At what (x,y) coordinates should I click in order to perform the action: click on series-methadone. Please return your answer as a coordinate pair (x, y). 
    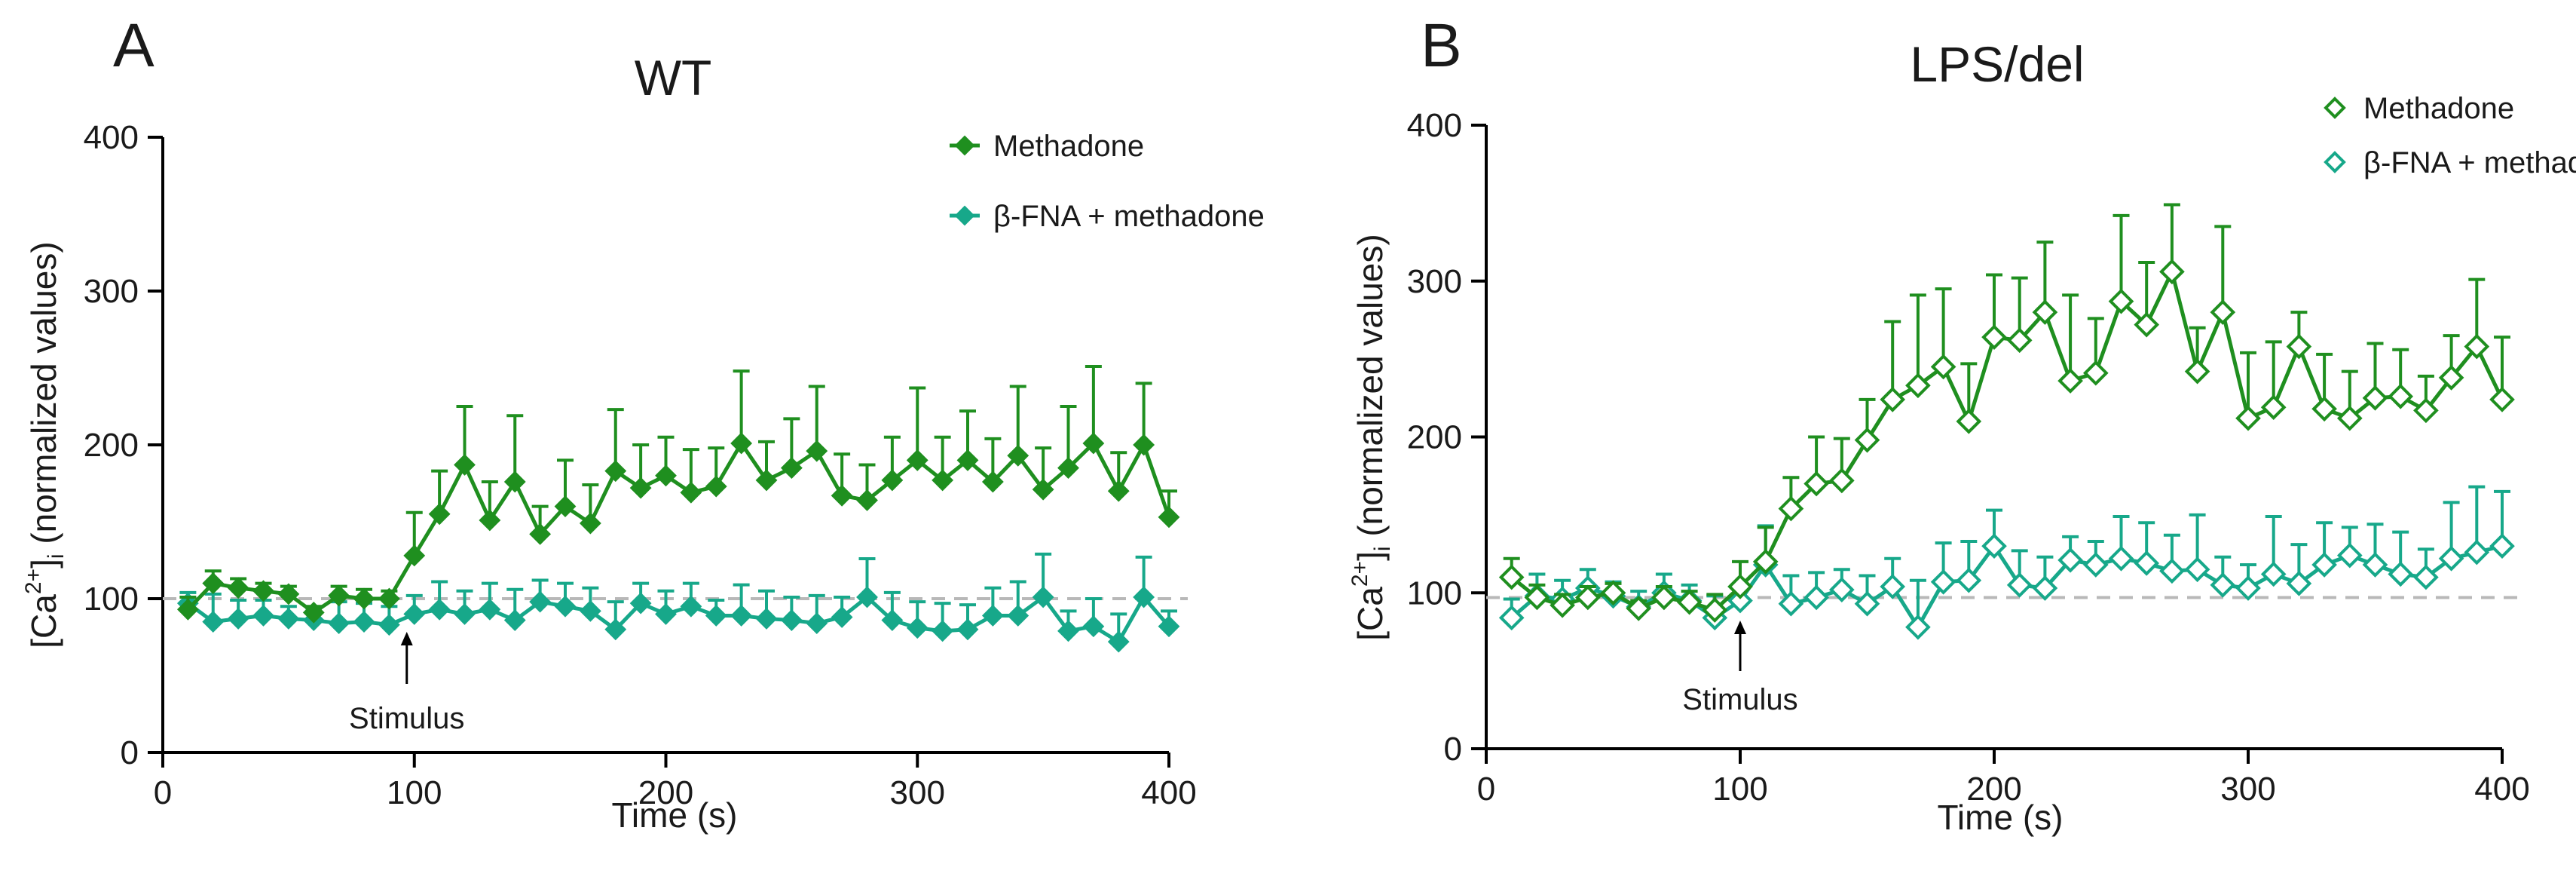
    Looking at the image, I should click on (678, 494).